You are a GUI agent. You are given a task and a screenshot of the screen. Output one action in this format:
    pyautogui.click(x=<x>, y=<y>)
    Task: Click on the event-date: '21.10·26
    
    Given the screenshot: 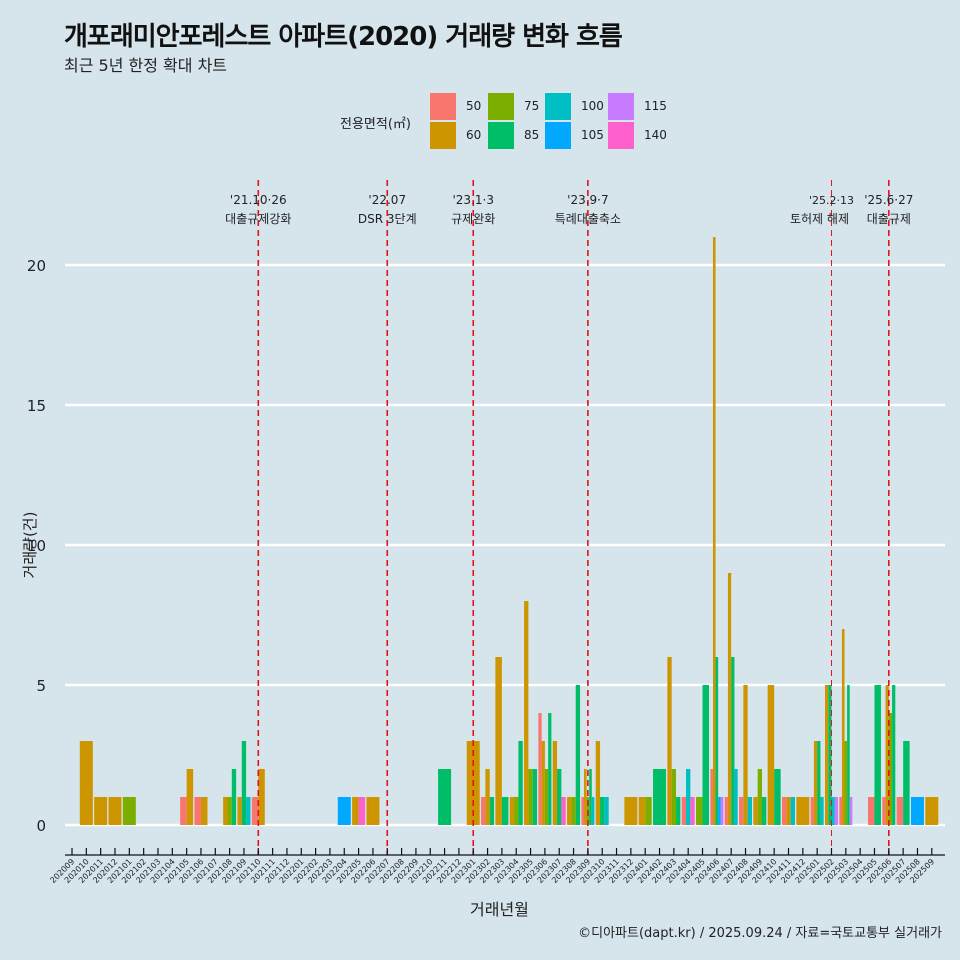 What is the action you would take?
    pyautogui.click(x=258, y=200)
    